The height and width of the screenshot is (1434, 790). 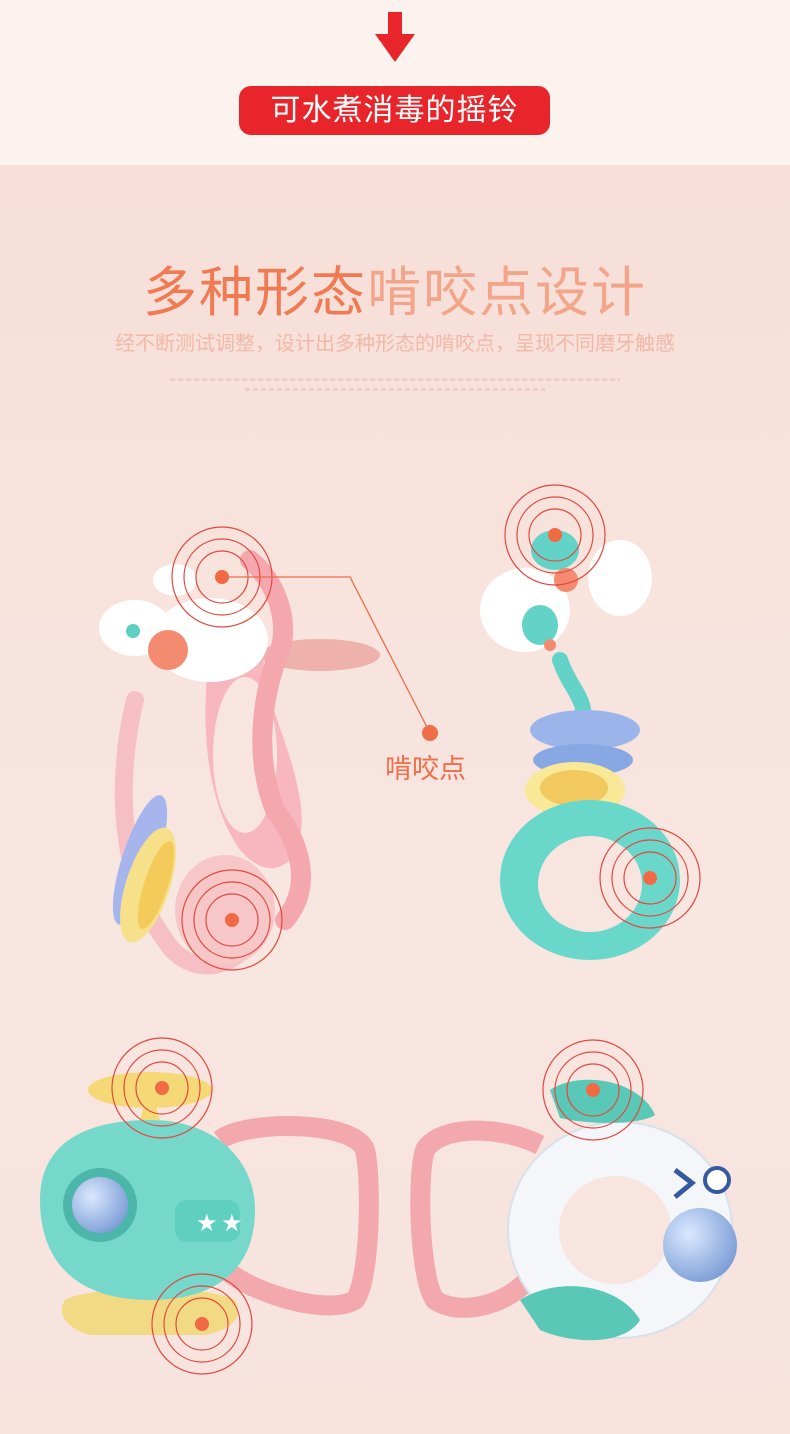 I want to click on heading-part-two: 啃咬点设计, so click(x=507, y=292).